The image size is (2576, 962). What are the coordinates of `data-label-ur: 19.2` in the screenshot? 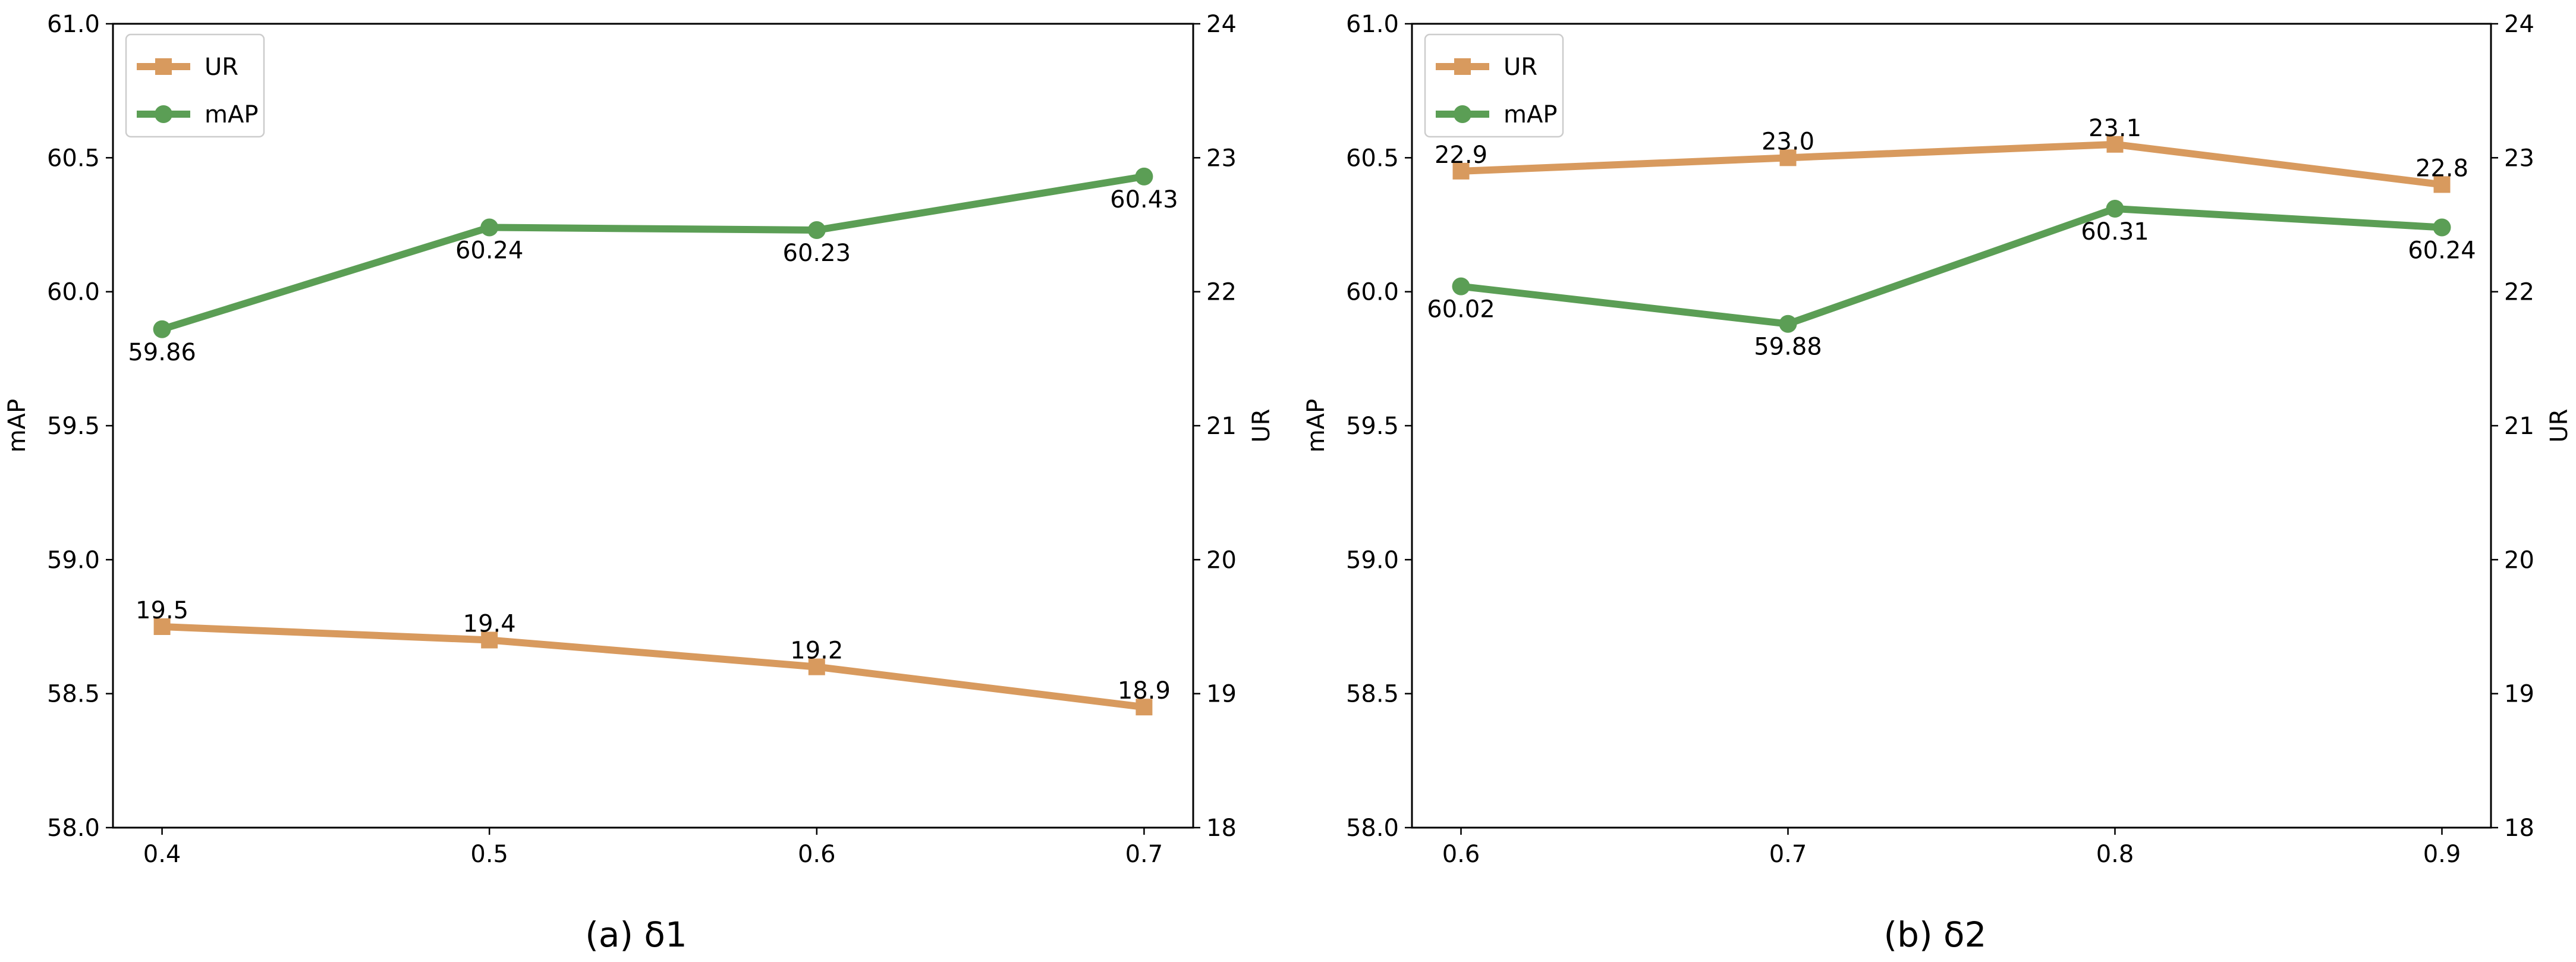 It's located at (816, 651).